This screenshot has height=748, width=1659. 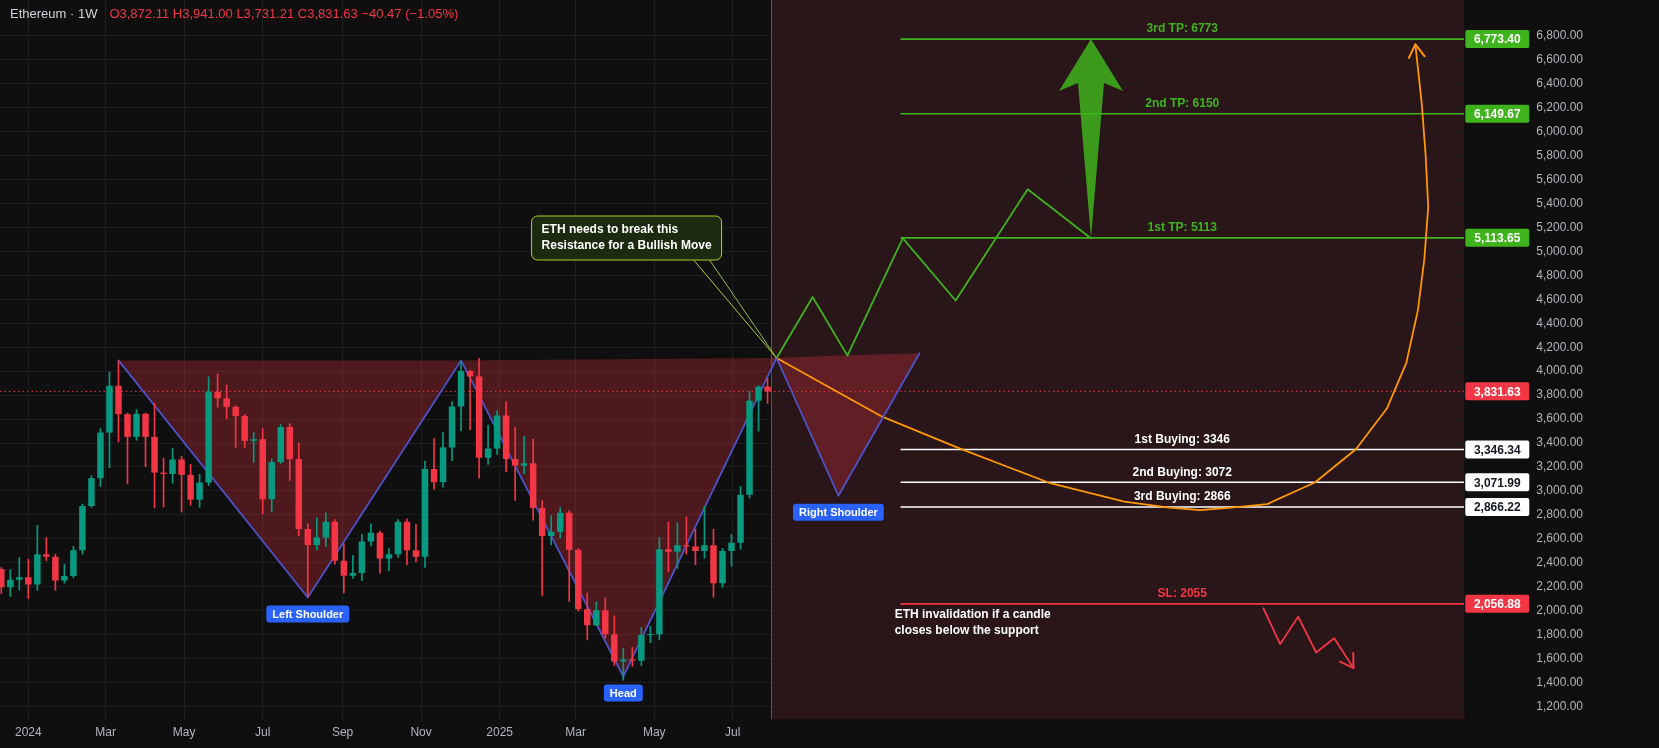 I want to click on y-tick-label: 2,800.00, so click(x=1560, y=514).